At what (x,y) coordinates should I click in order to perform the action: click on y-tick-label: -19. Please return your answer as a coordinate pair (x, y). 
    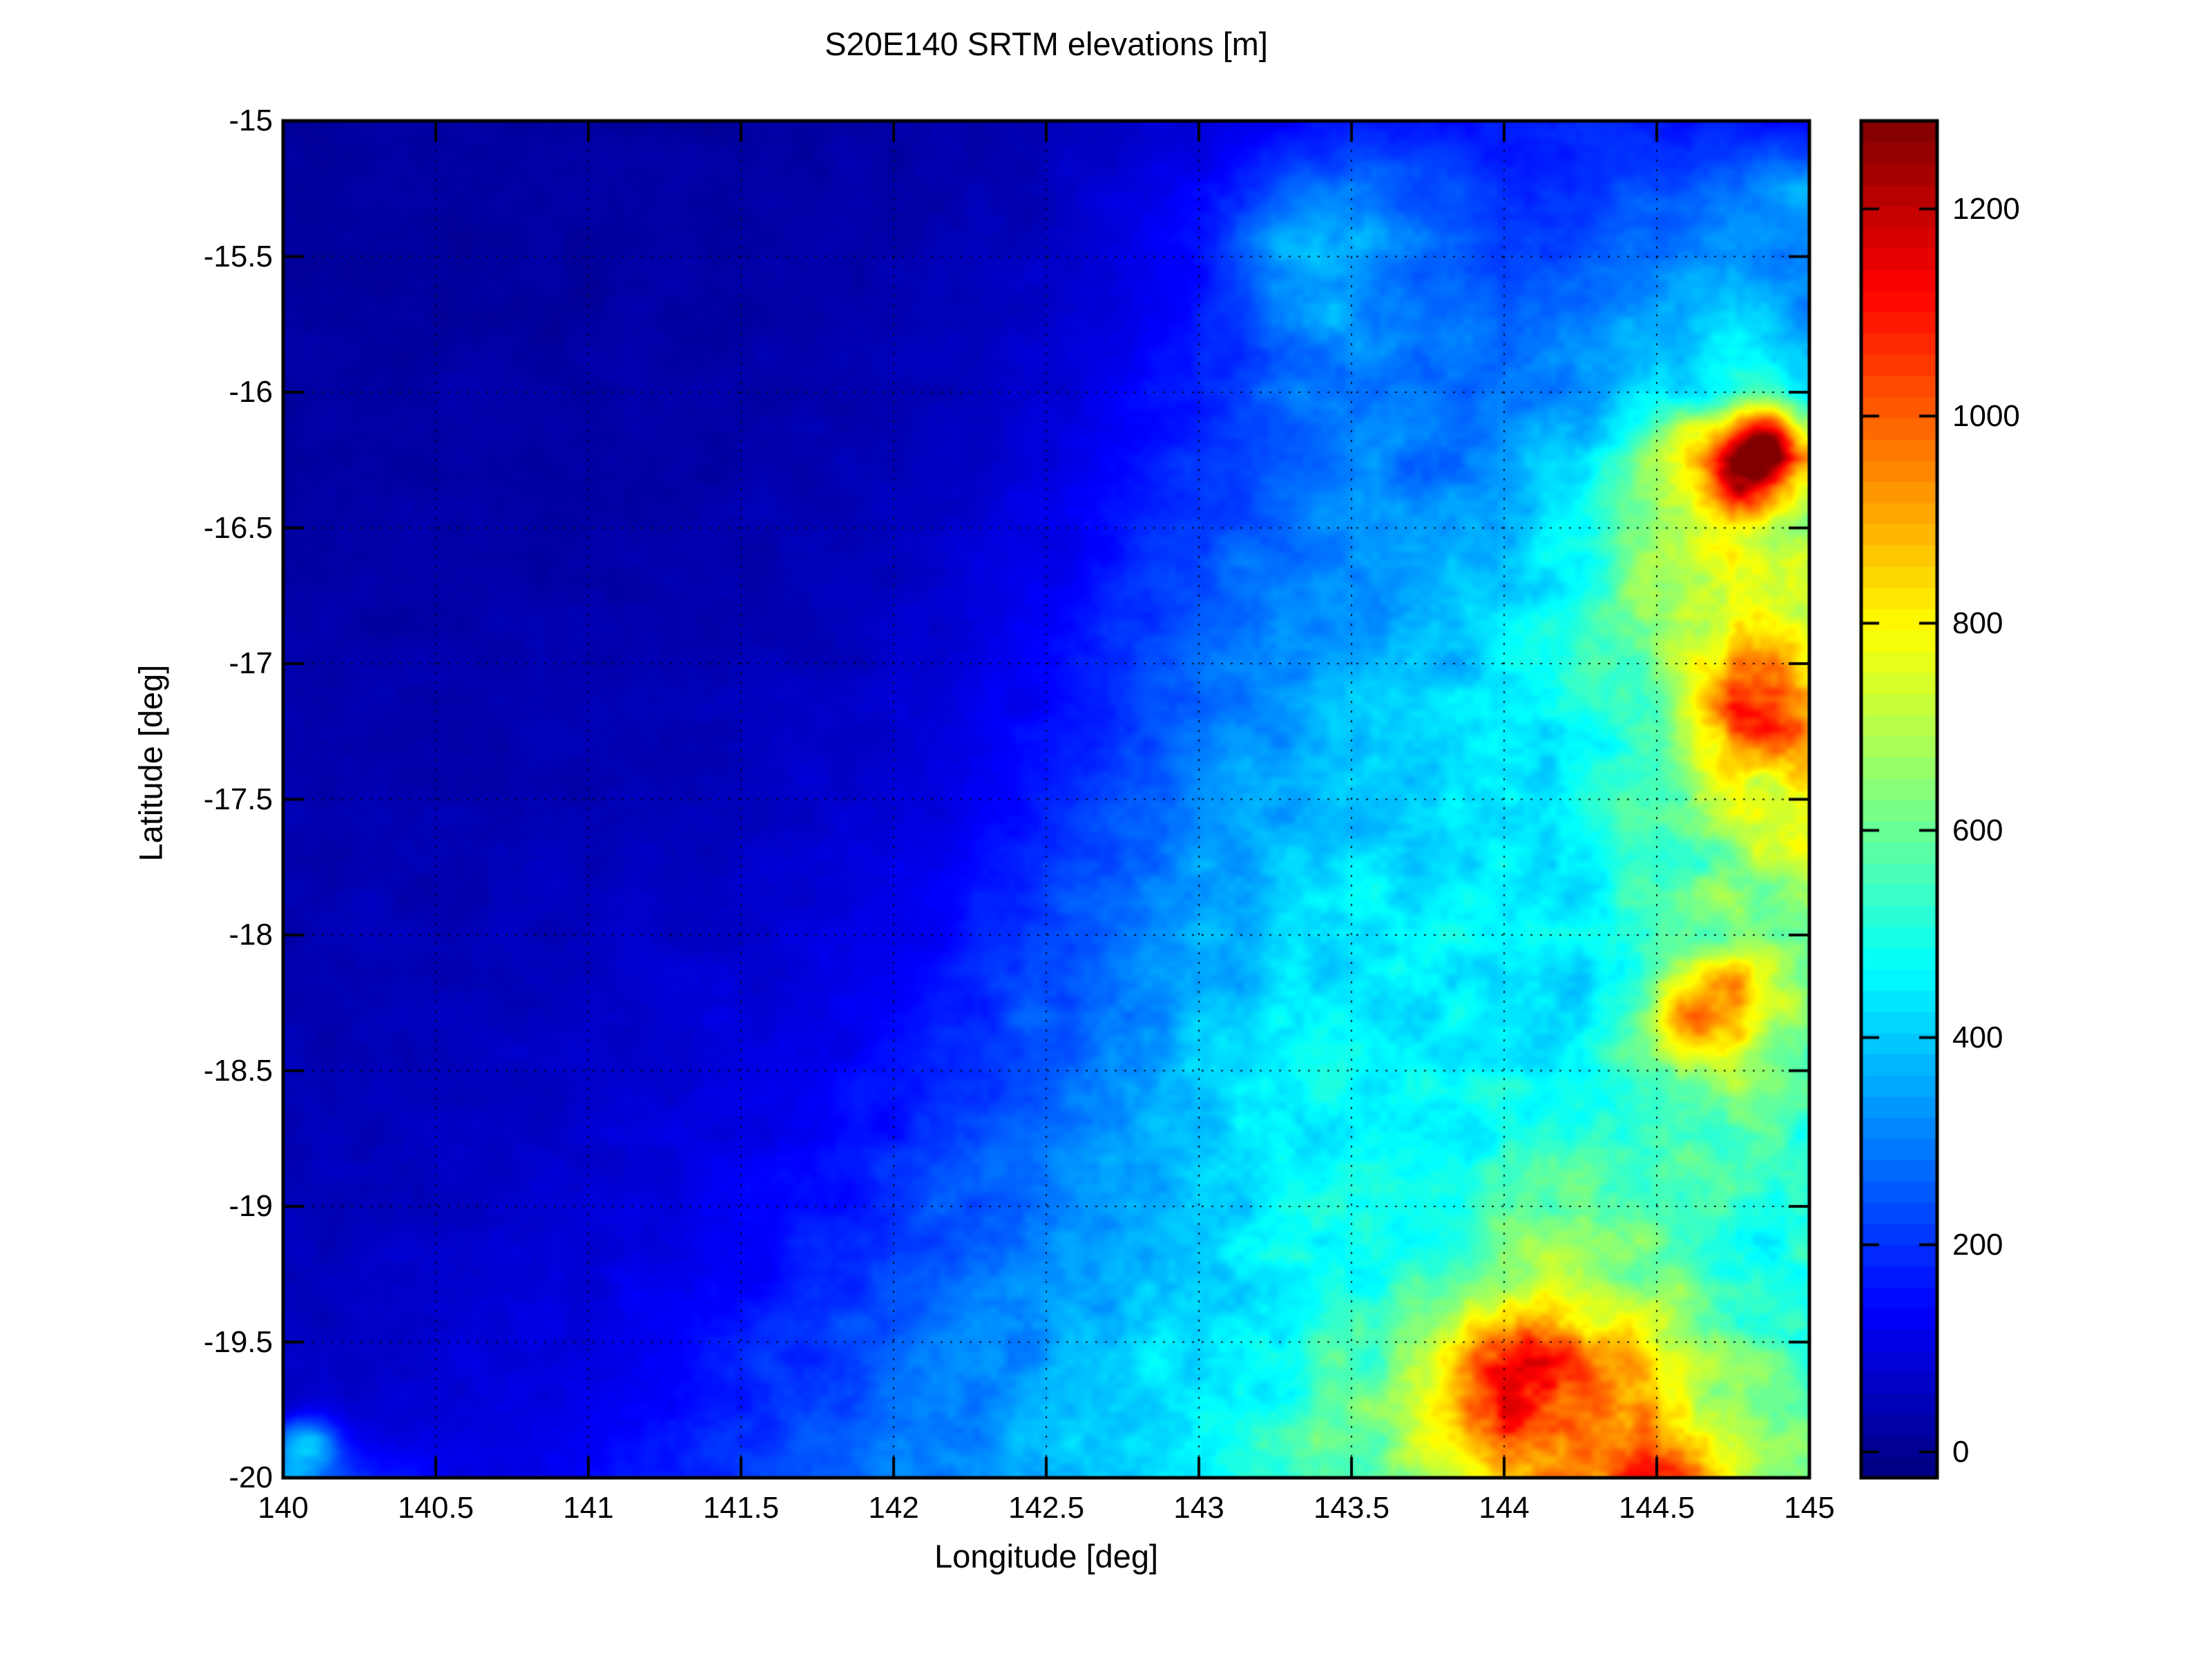
    Looking at the image, I should click on (251, 1206).